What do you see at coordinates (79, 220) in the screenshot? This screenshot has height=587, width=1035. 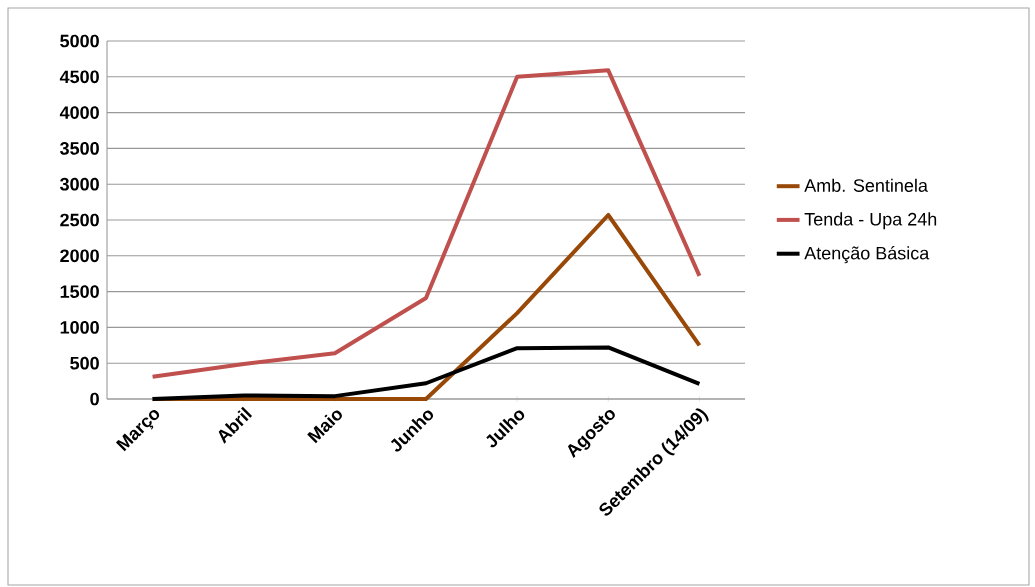 I see `y-tick-label: 2500` at bounding box center [79, 220].